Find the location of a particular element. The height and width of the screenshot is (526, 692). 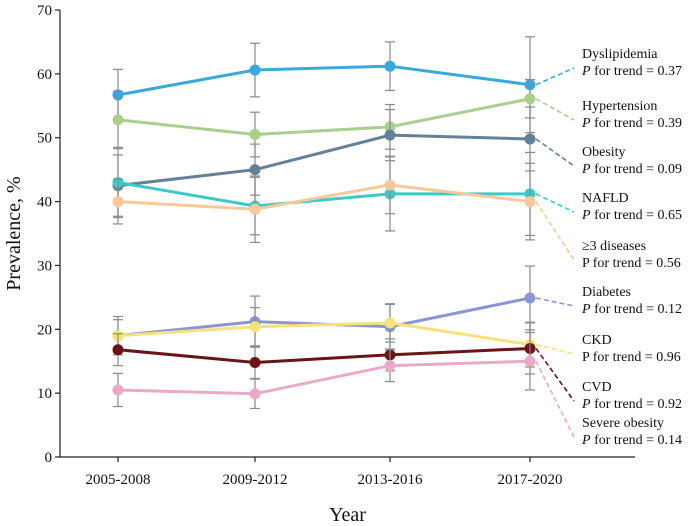

annotation-trend: P for trend = 0.37 is located at coordinates (631, 71).